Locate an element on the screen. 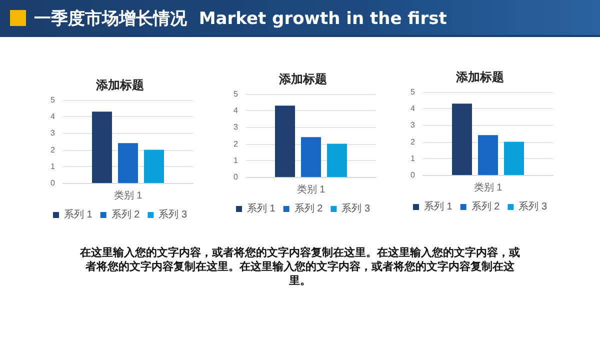  text: 在这里输入您的文字内容，或者将您的文字内容复制在这里。在这里输入您的文字内容，或者将您的文字内容复制在这里。在这里输入您的文字内容，或者将您的文字内容复制在这里。 is located at coordinates (300, 267).